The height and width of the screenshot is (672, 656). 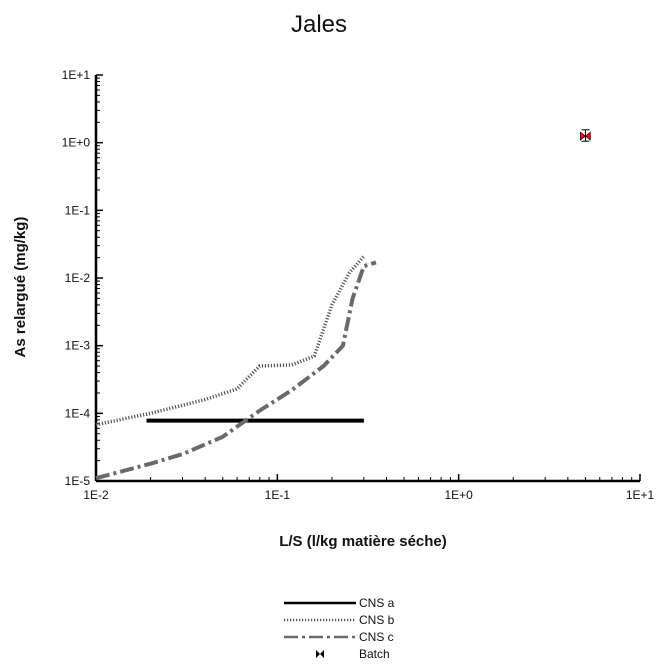 I want to click on x-tick-label: 1E+0, so click(x=458, y=495).